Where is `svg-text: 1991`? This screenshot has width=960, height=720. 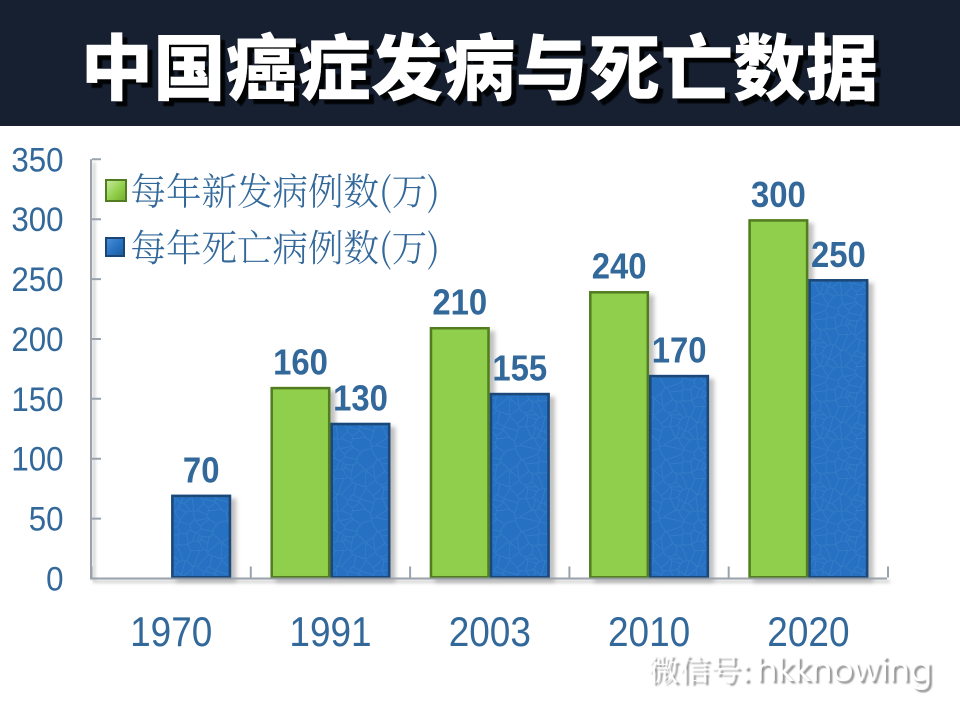 svg-text: 1991 is located at coordinates (330, 632).